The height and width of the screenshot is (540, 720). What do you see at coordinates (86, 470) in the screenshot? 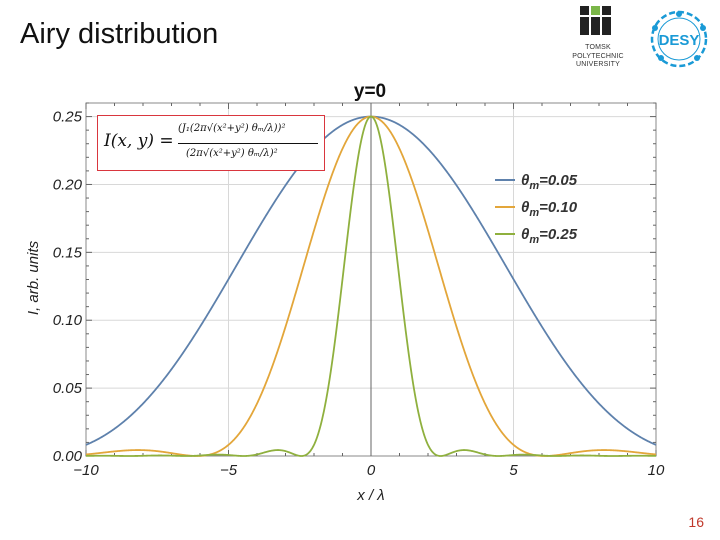
I see `x-tick-label: −10` at bounding box center [86, 470].